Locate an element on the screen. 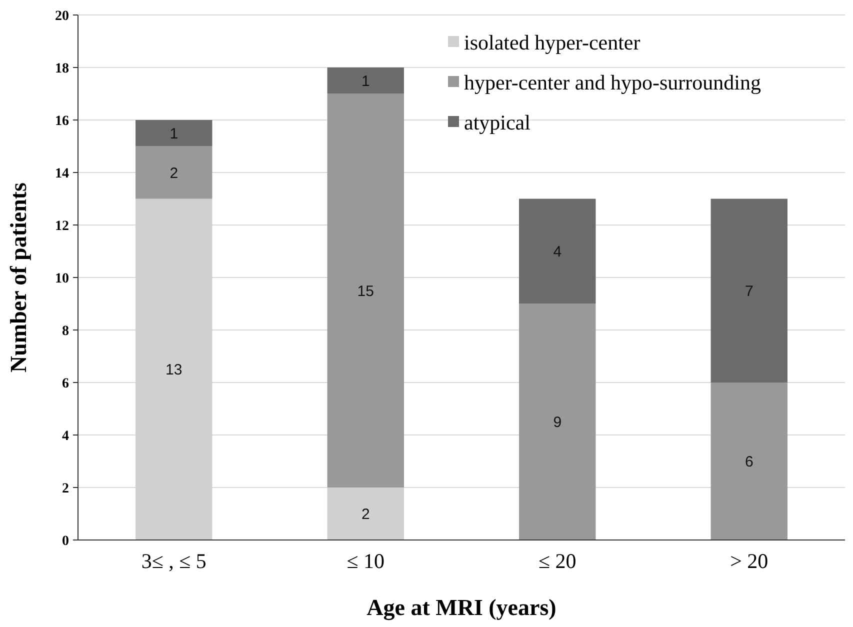  x-tick-label: > 20 is located at coordinates (749, 561).